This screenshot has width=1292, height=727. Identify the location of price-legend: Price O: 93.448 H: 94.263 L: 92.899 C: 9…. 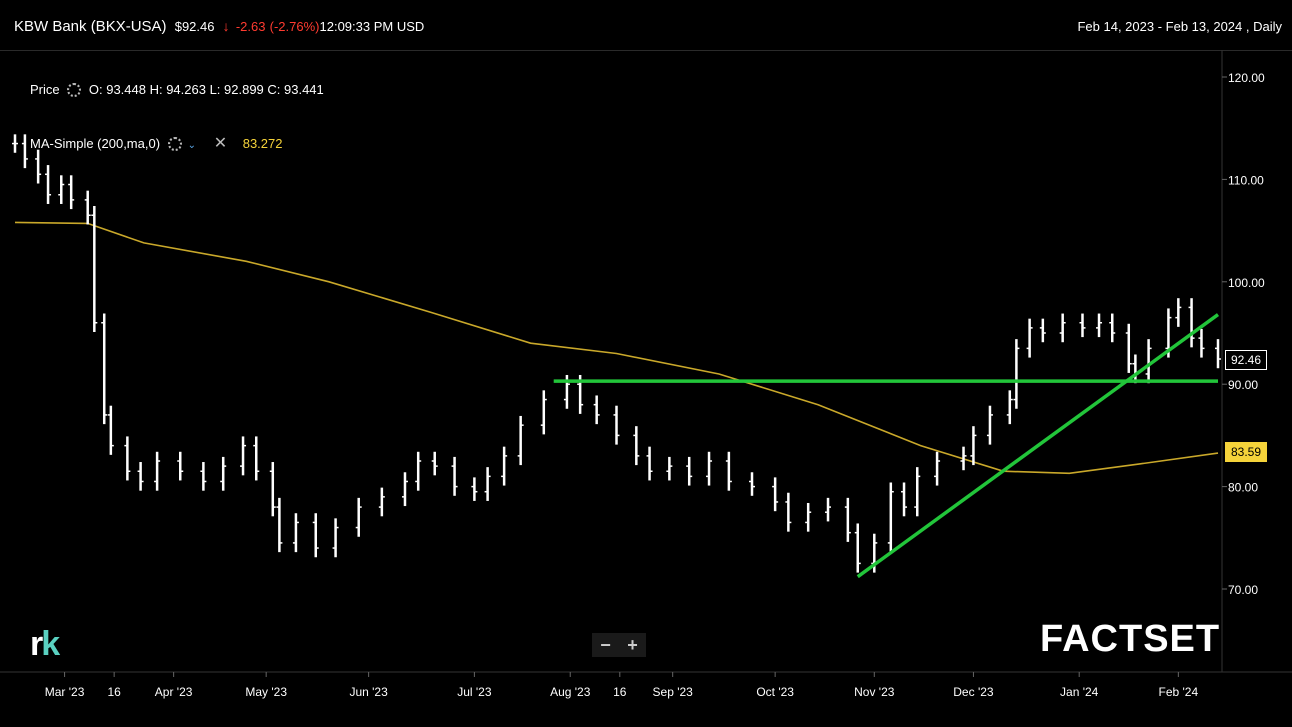
(177, 90).